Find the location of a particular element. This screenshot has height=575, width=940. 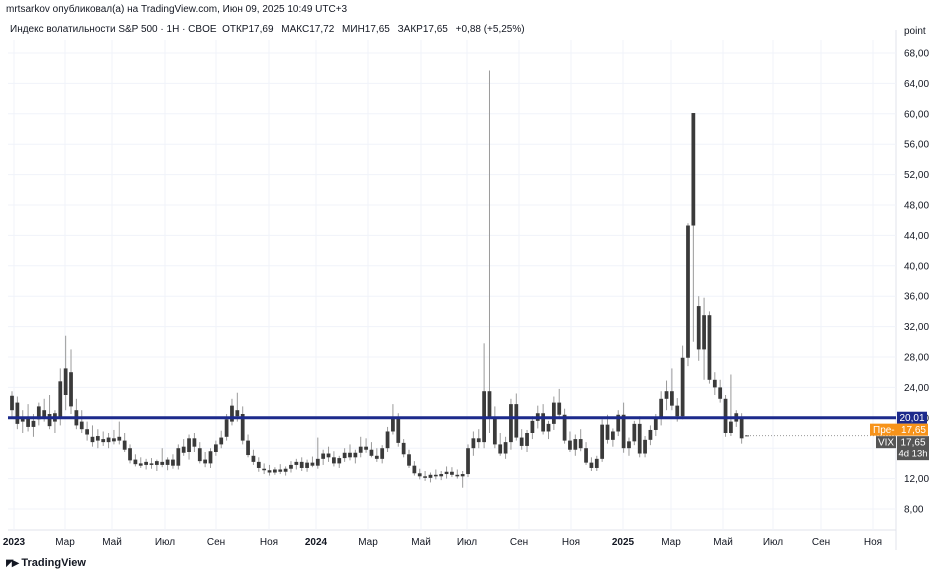

close-label: ЗАКР is located at coordinates (410, 29).